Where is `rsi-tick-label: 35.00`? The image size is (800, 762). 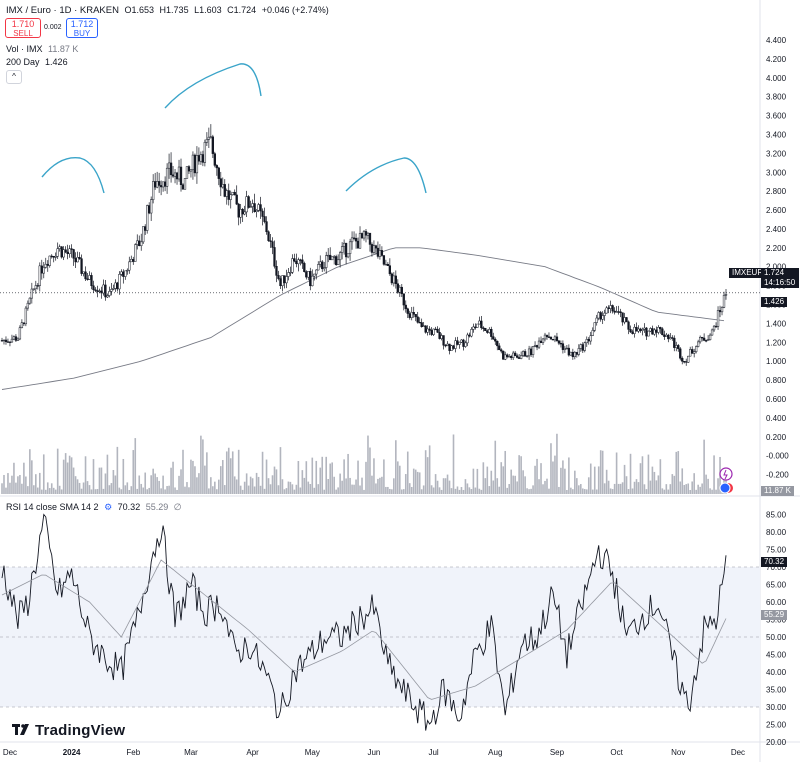 rsi-tick-label: 35.00 is located at coordinates (776, 690).